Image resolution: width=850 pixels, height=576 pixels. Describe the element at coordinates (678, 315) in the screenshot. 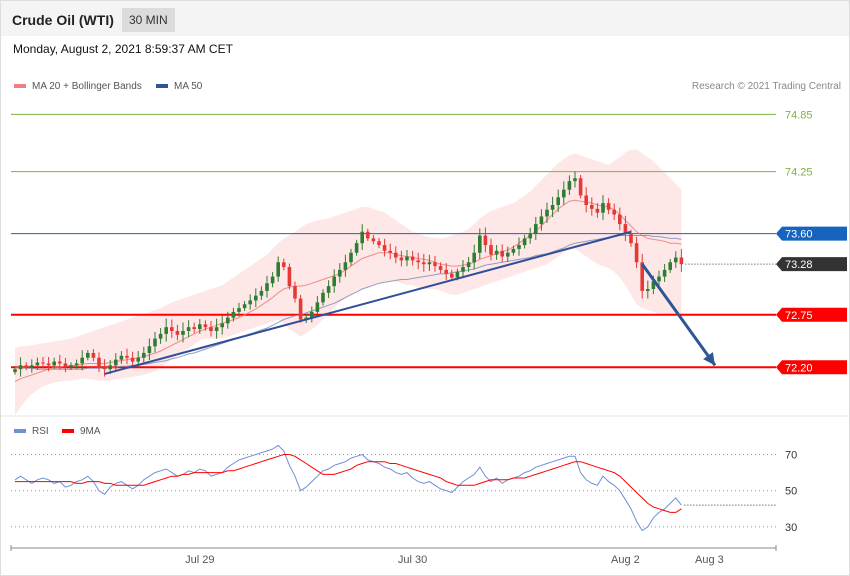

I see `forecast-arrow-shaft` at that location.